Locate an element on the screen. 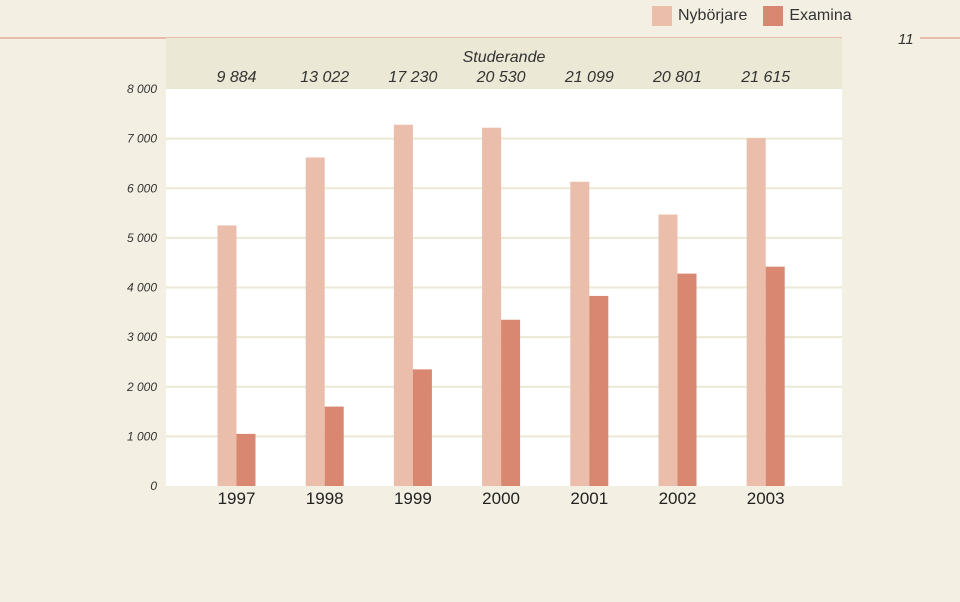 The width and height of the screenshot is (960, 602). bar-examina-1997 is located at coordinates (246, 459).